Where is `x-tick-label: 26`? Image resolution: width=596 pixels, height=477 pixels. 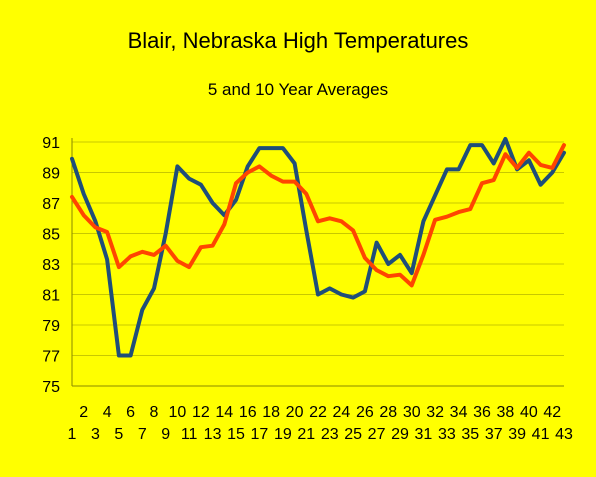
x-tick-label: 26 is located at coordinates (365, 412).